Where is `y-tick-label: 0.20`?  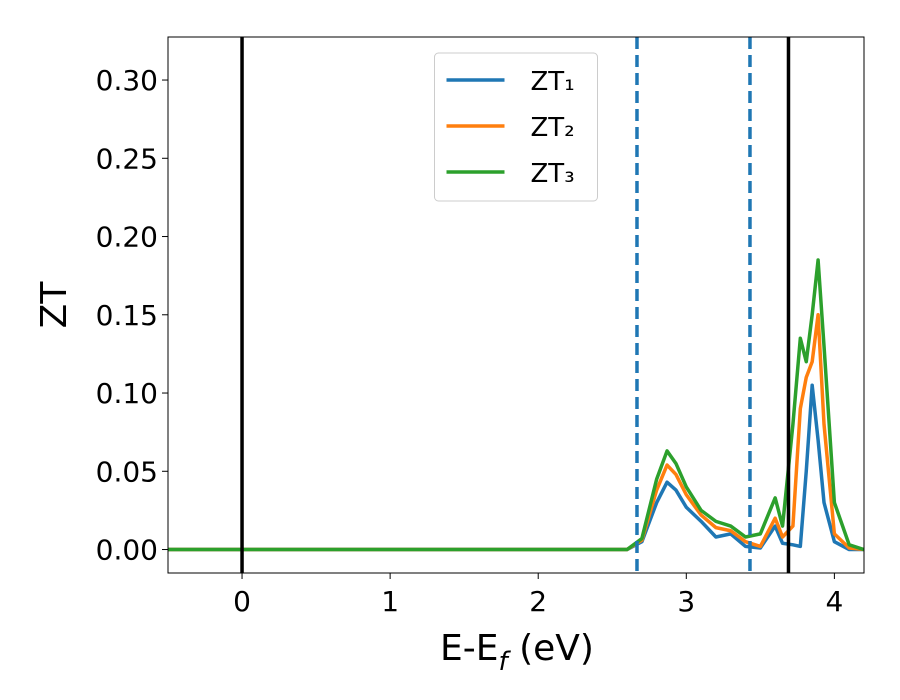 y-tick-label: 0.20 is located at coordinates (127, 237).